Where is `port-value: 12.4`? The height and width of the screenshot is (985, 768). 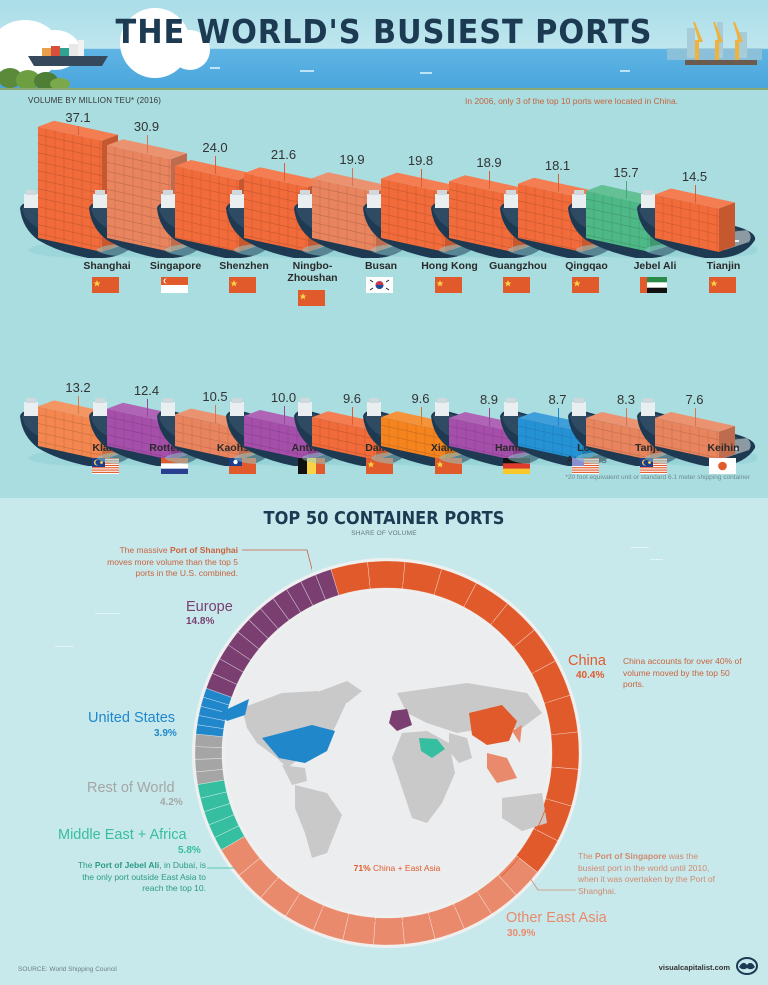 port-value: 12.4 is located at coordinates (146, 390).